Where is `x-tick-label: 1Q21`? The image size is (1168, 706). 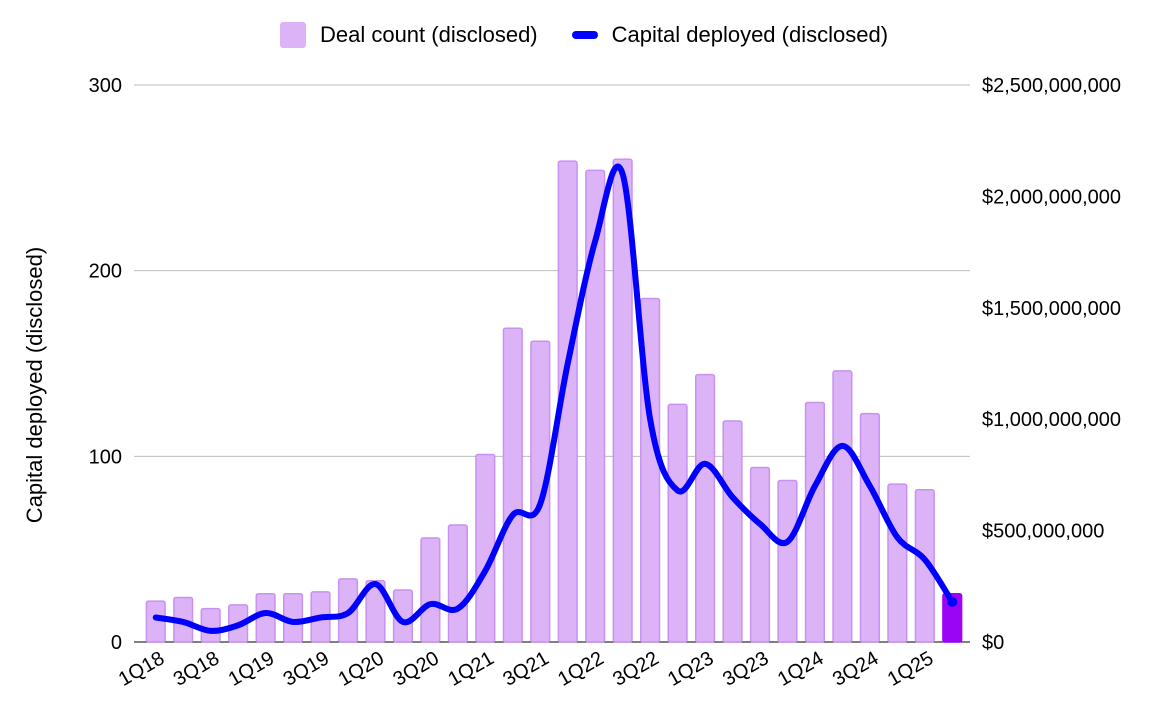
x-tick-label: 1Q21 is located at coordinates (470, 669).